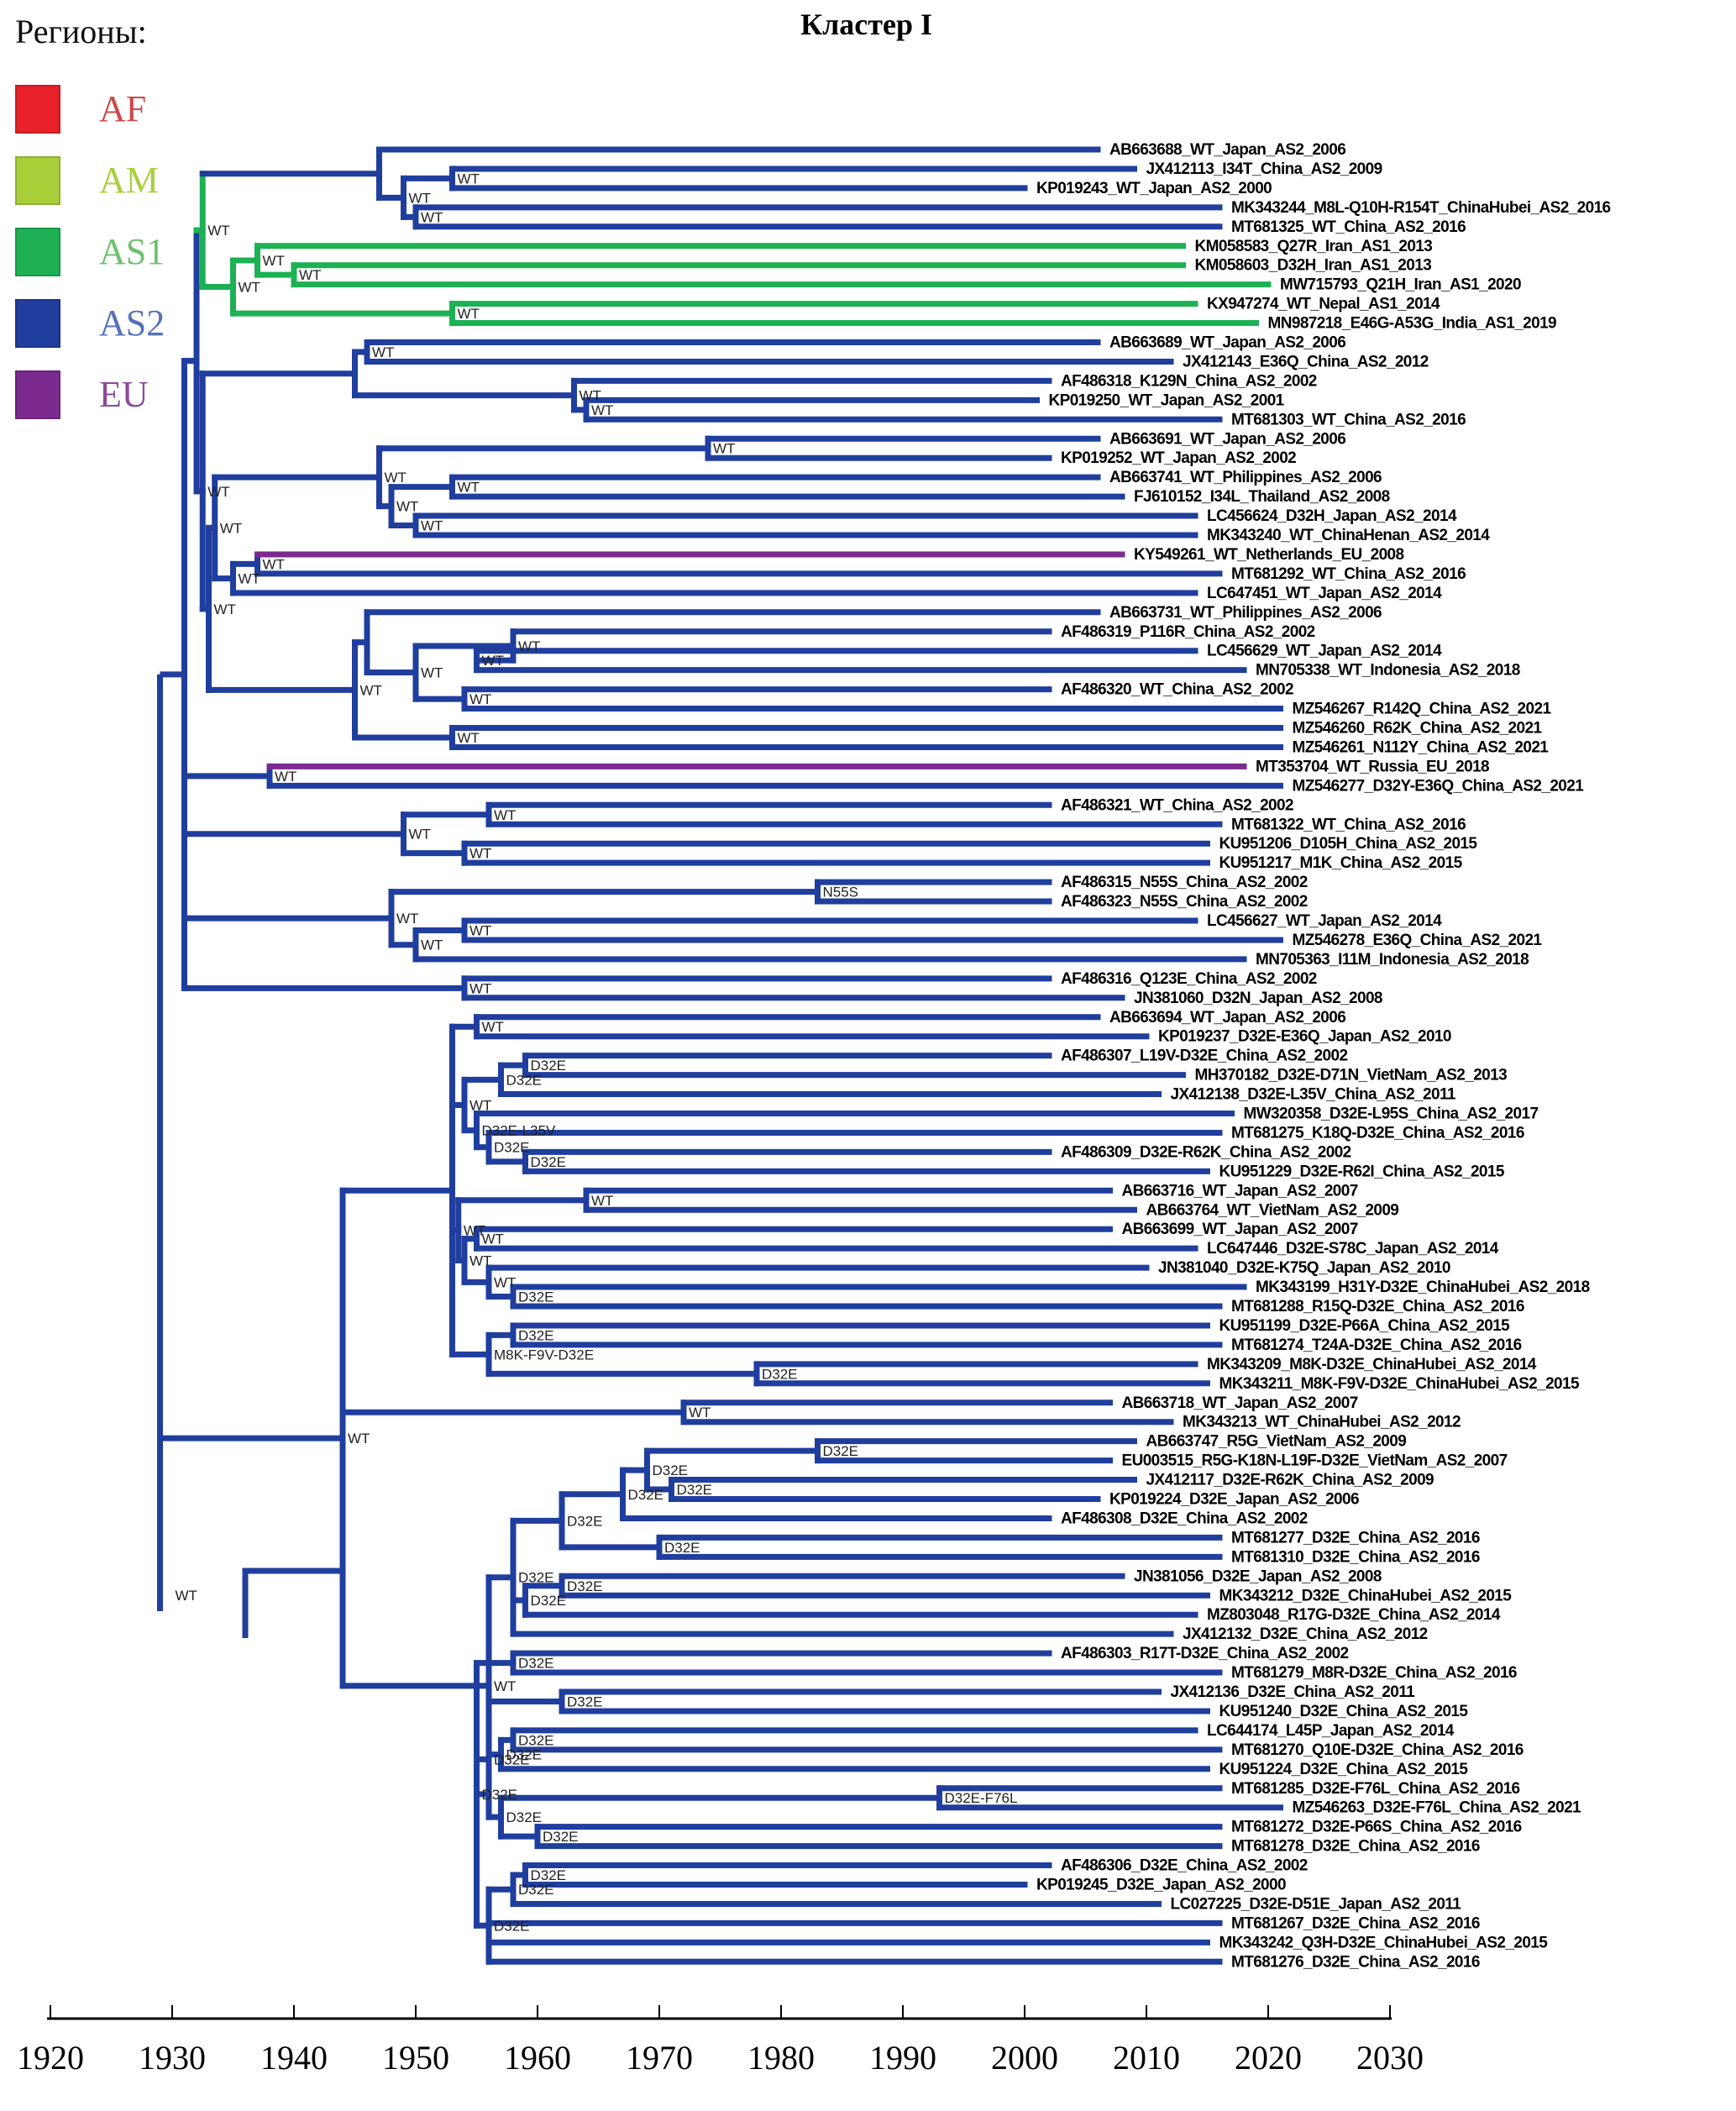  Describe the element at coordinates (1227, 439) in the screenshot. I see `leaf-label: AB663691_WT_Japan_AS2_2006` at that location.